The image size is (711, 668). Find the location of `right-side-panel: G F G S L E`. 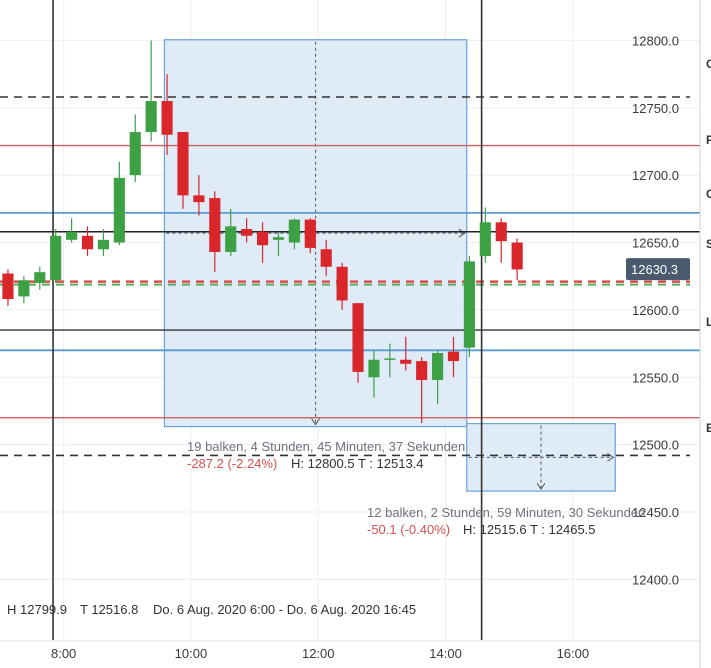

right-side-panel: G F G S L E is located at coordinates (705, 334).